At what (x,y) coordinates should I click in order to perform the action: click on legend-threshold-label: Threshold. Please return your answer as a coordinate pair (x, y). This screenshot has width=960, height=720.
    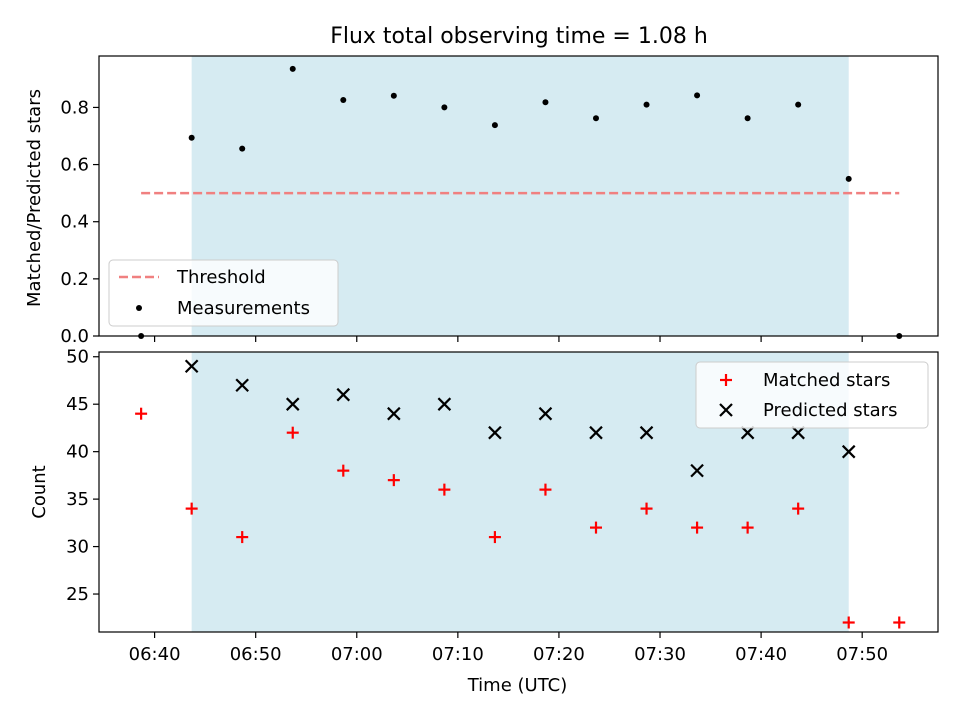
    Looking at the image, I should click on (221, 277).